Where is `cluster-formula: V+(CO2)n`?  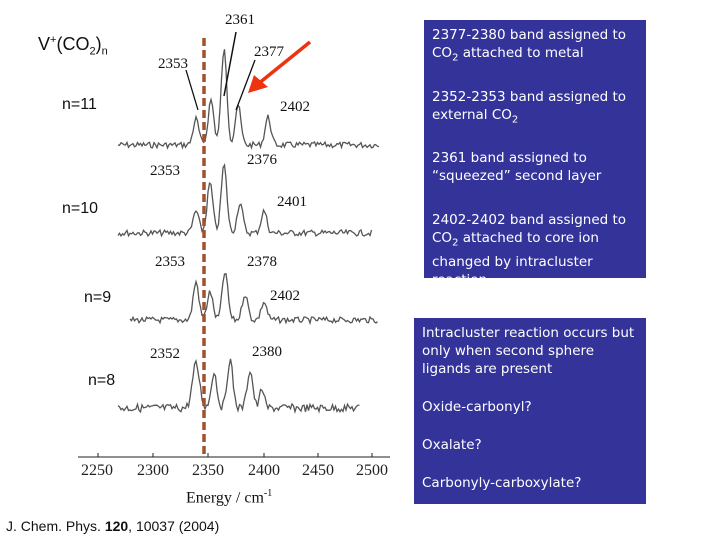 cluster-formula: V+(CO2)n is located at coordinates (73, 46).